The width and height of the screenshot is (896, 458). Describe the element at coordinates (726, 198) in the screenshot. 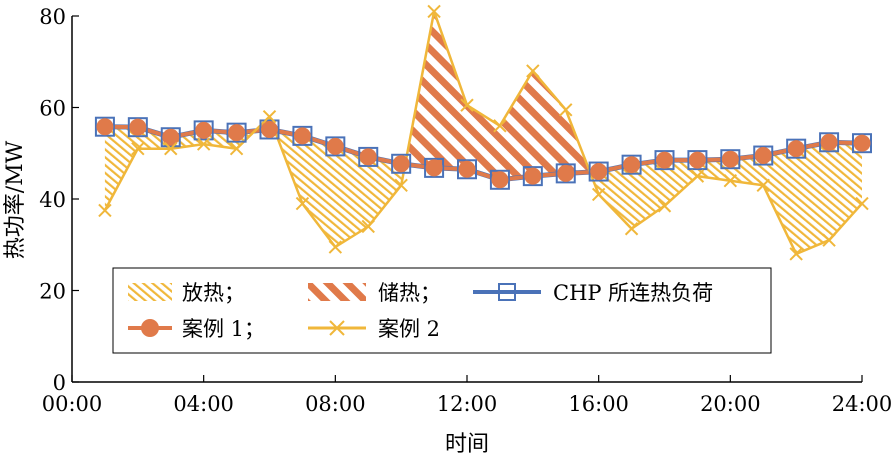

I see `release-region` at that location.